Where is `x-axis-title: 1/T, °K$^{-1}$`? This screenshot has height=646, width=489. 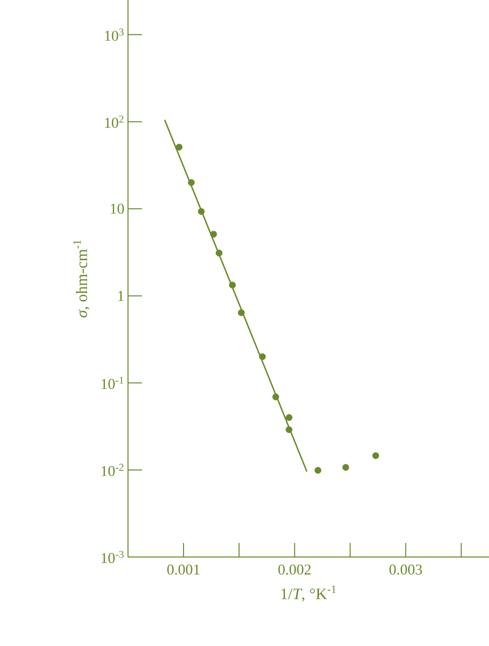
x-axis-title: 1/T, °K$^{-1}$ is located at coordinates (308, 594).